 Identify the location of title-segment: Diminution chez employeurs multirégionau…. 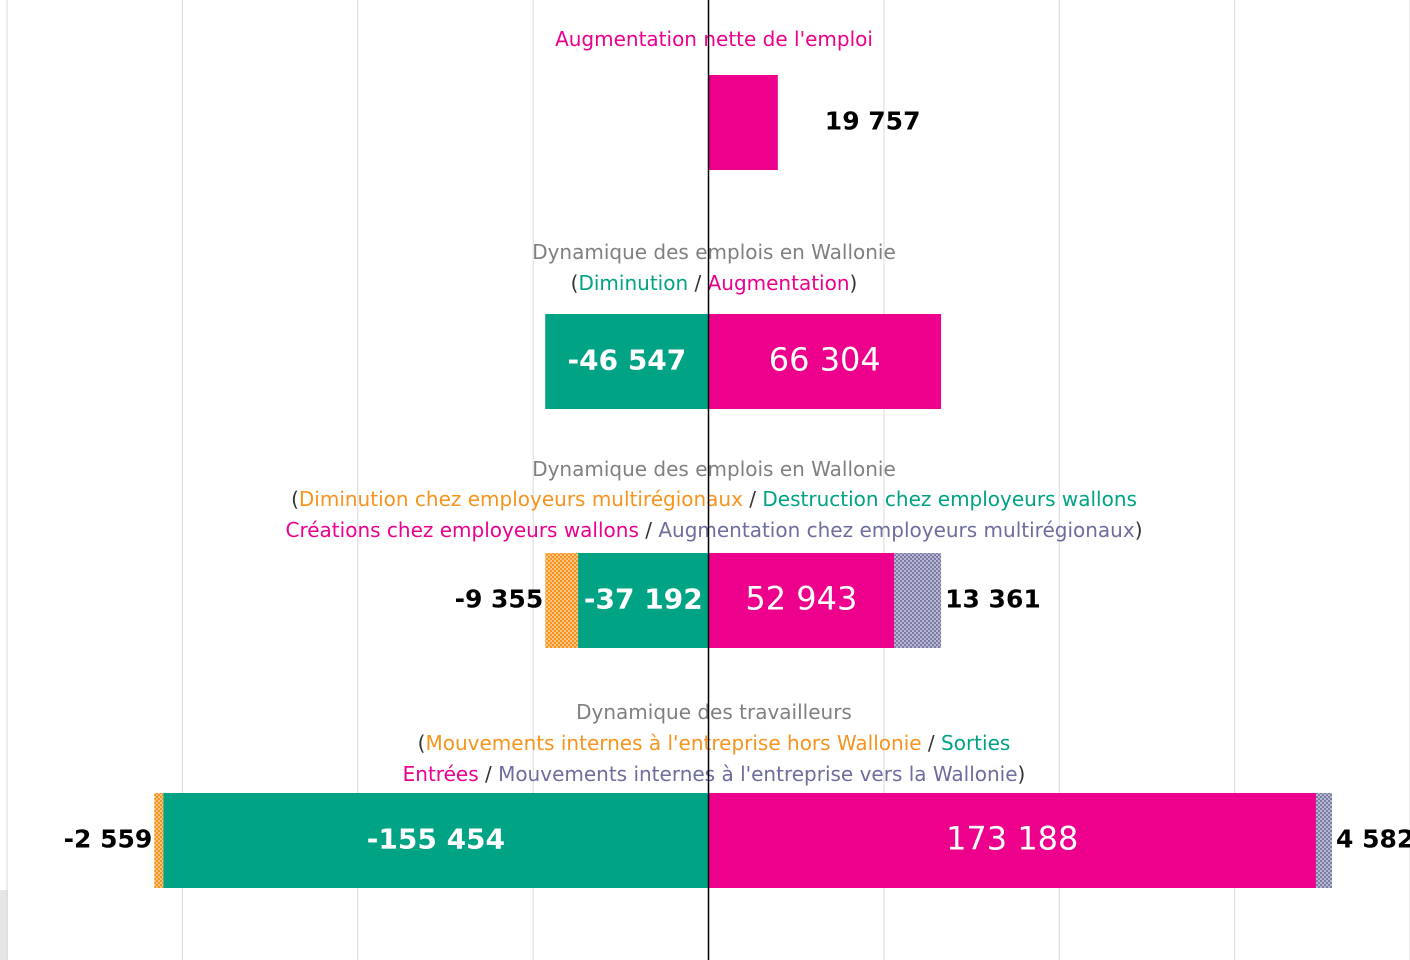
(521, 499).